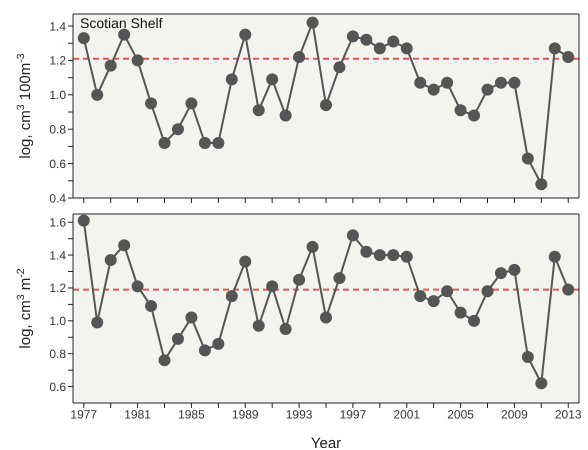  Describe the element at coordinates (138, 415) in the screenshot. I see `x-tick-label: 1981` at that location.